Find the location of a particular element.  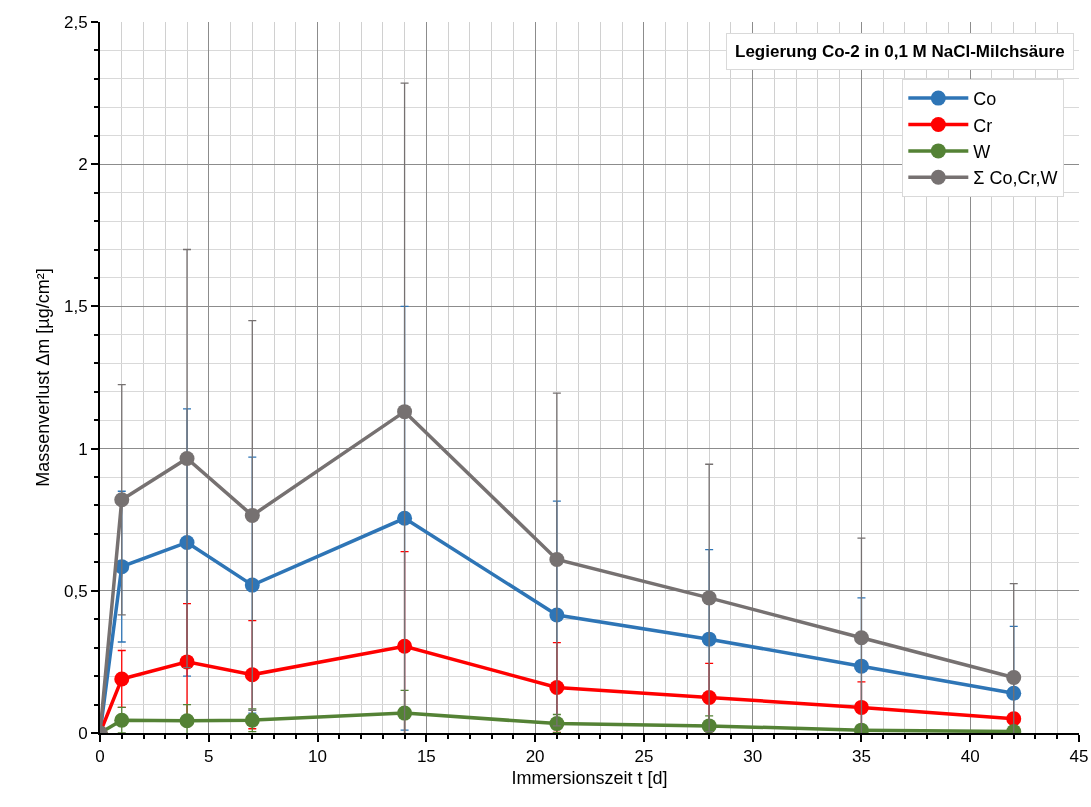

y-tick-label: 0,5 is located at coordinates (75, 591).